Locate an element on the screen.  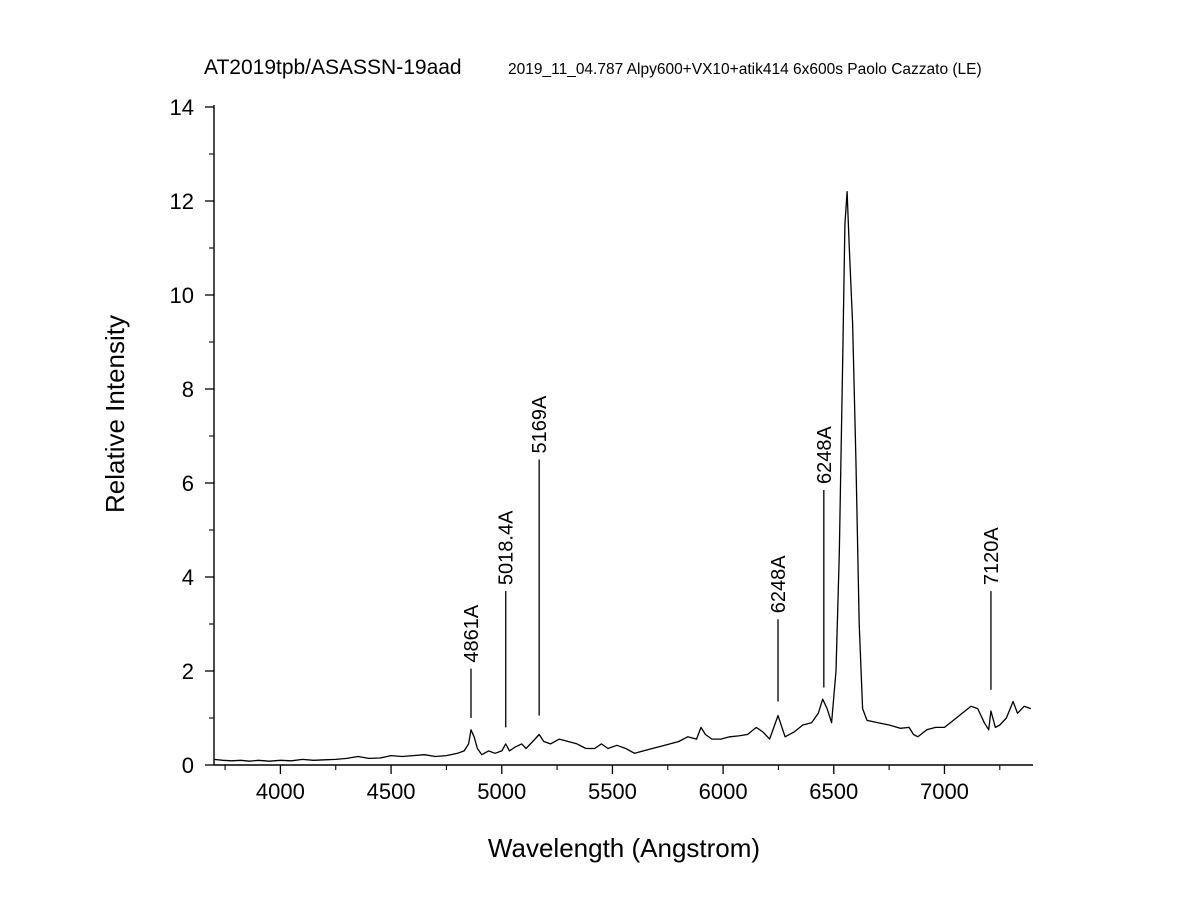
y-tick-label: 6 is located at coordinates (188, 483).